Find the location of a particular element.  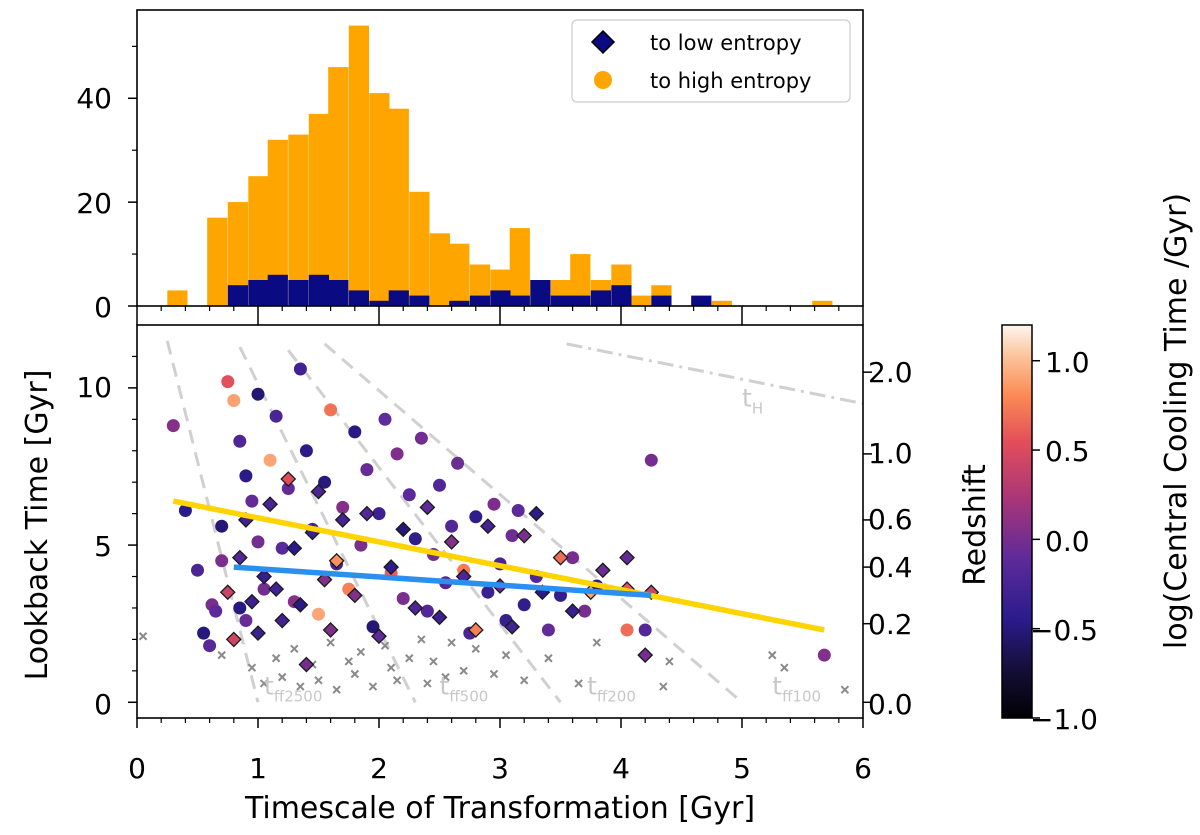

legend-high-label: to high entropy is located at coordinates (730, 81).